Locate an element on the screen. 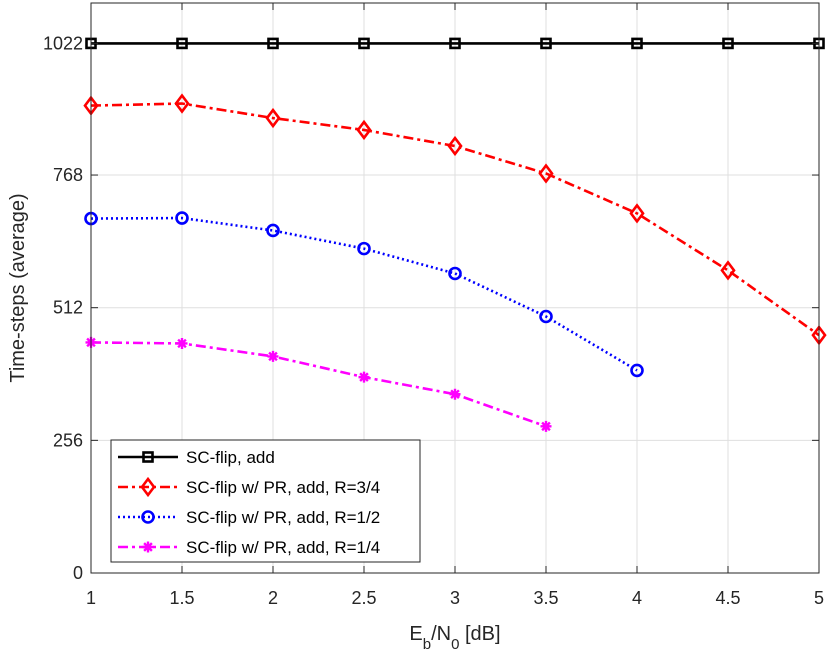 Image resolution: width=830 pixels, height=651 pixels. legend-label-4: SC-flip w/ PR, add, R=1/4 is located at coordinates (283, 547).